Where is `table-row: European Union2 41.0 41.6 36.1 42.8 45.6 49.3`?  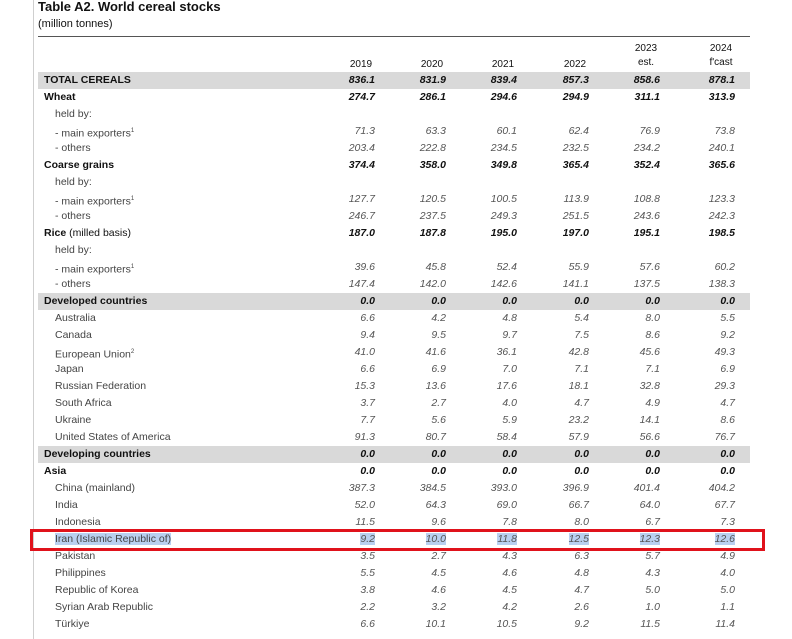
table-row: European Union2 41.0 41.6 36.1 42.8 45.6 49.3 is located at coordinates (394, 352).